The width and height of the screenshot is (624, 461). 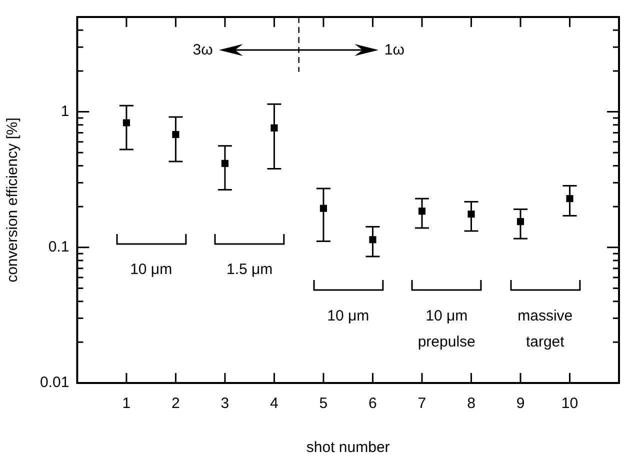 What do you see at coordinates (422, 403) in the screenshot?
I see `x-tick-label: 7` at bounding box center [422, 403].